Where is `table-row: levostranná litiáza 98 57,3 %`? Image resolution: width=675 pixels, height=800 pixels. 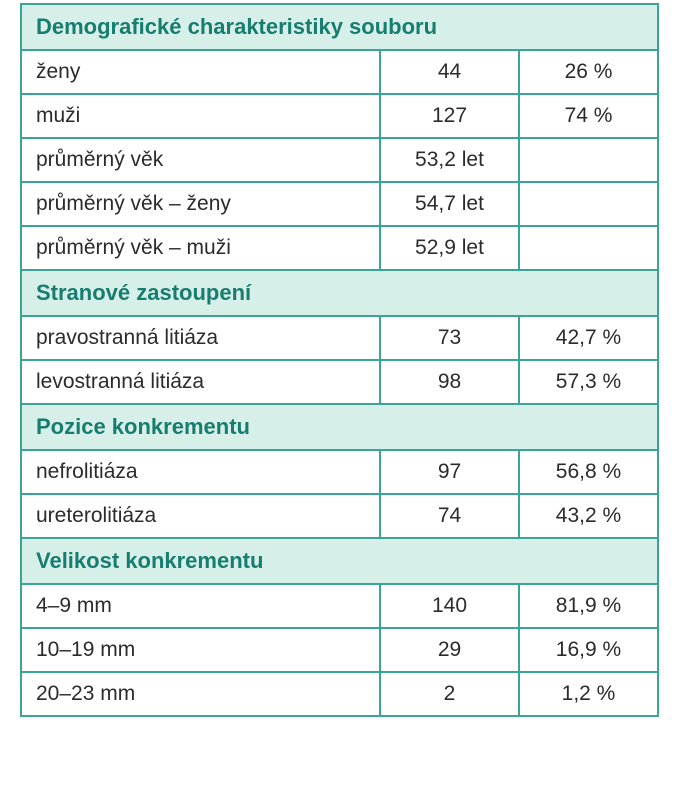
table-row: levostranná litiáza 98 57,3 % is located at coordinates (339, 382).